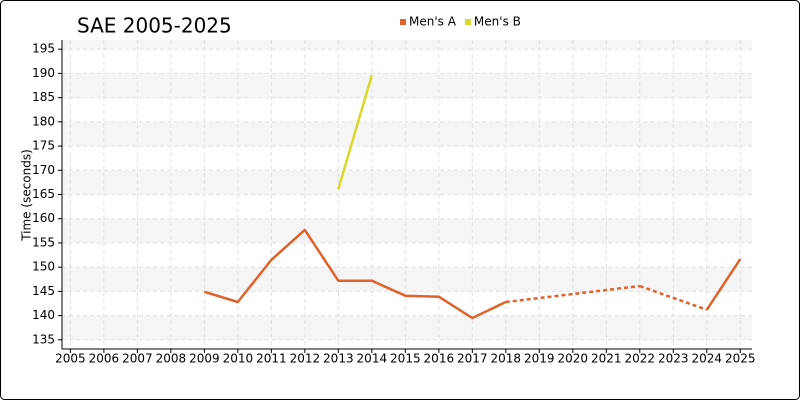 This screenshot has width=800, height=400. I want to click on x-tick-label: 2014, so click(372, 359).